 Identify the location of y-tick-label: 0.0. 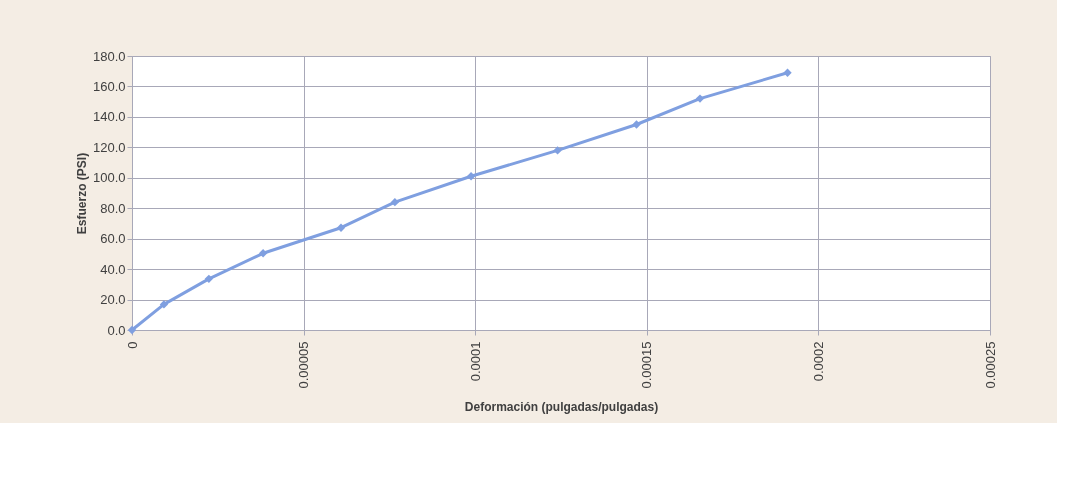
(116, 330).